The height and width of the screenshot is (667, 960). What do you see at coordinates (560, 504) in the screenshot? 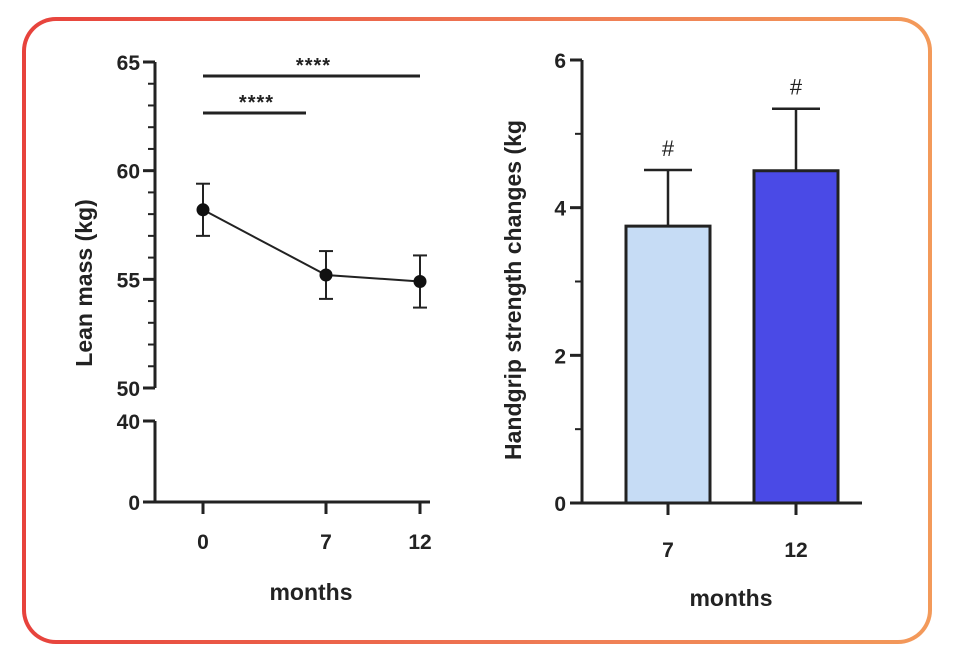
I see `right-y-tick-label: 0` at bounding box center [560, 504].